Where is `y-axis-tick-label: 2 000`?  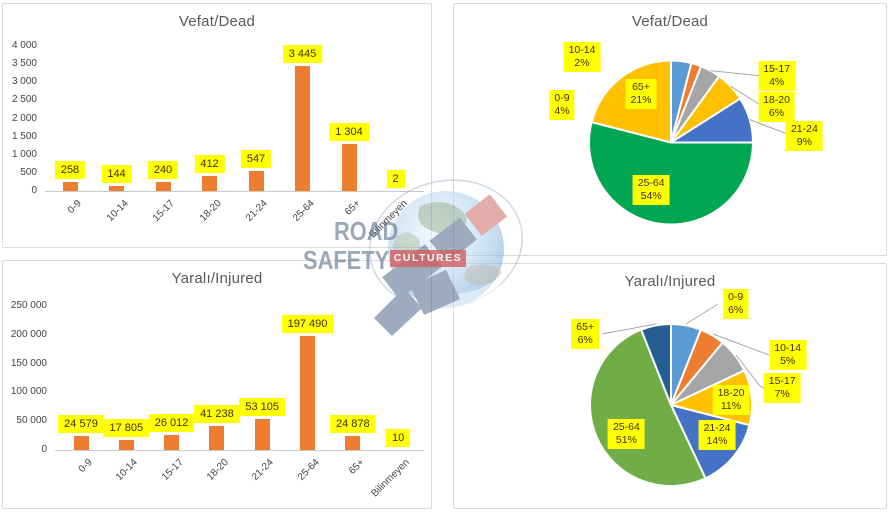
y-axis-tick-label: 2 000 is located at coordinates (24, 118).